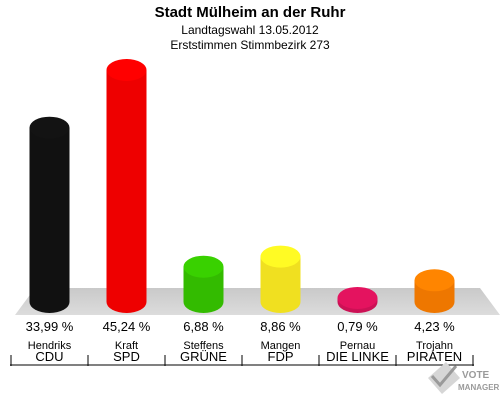 The image size is (500, 400). What do you see at coordinates (127, 326) in the screenshot?
I see `value-label: 45,24 %` at bounding box center [127, 326].